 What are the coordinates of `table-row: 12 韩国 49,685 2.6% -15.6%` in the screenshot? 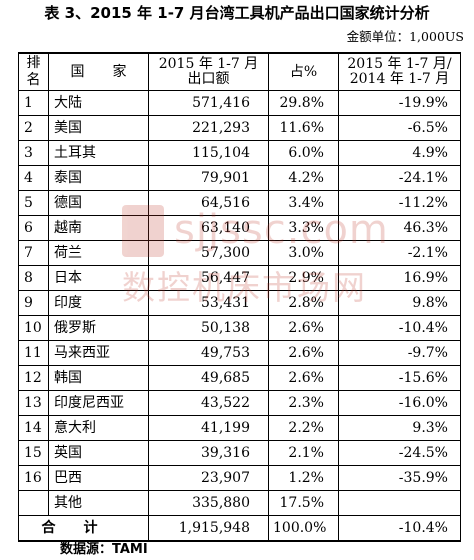 It's located at (239, 378).